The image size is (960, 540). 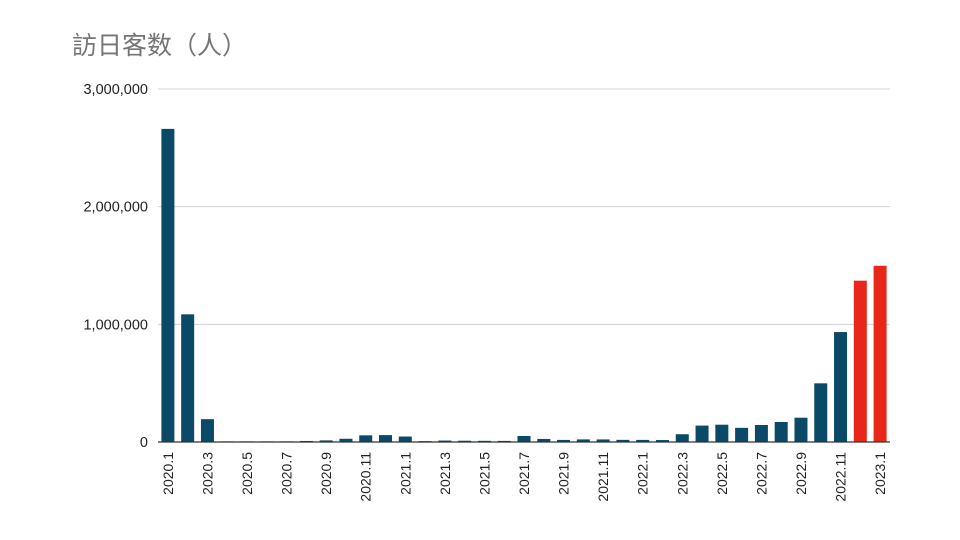 What do you see at coordinates (247, 473) in the screenshot?
I see `x-tick-label: 2020.5` at bounding box center [247, 473].